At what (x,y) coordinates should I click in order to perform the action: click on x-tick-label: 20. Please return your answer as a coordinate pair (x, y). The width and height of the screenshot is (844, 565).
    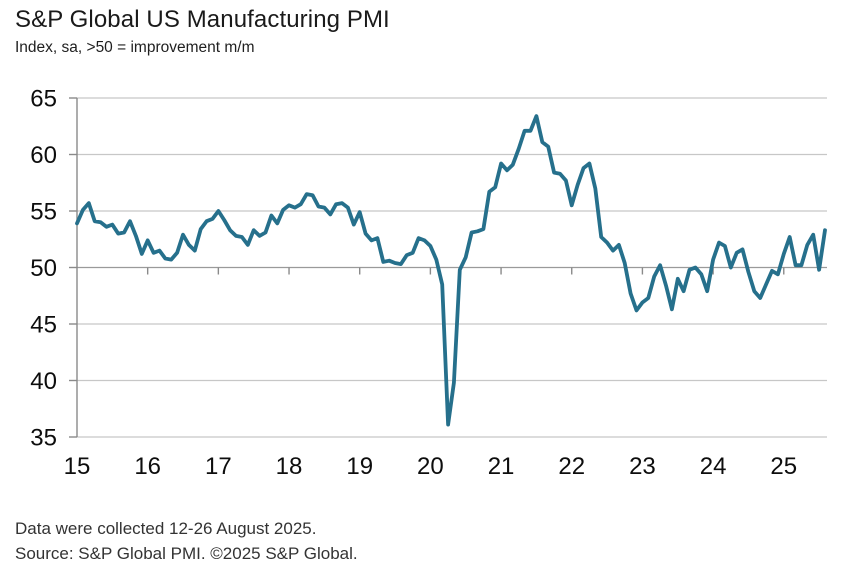
    Looking at the image, I should click on (430, 466).